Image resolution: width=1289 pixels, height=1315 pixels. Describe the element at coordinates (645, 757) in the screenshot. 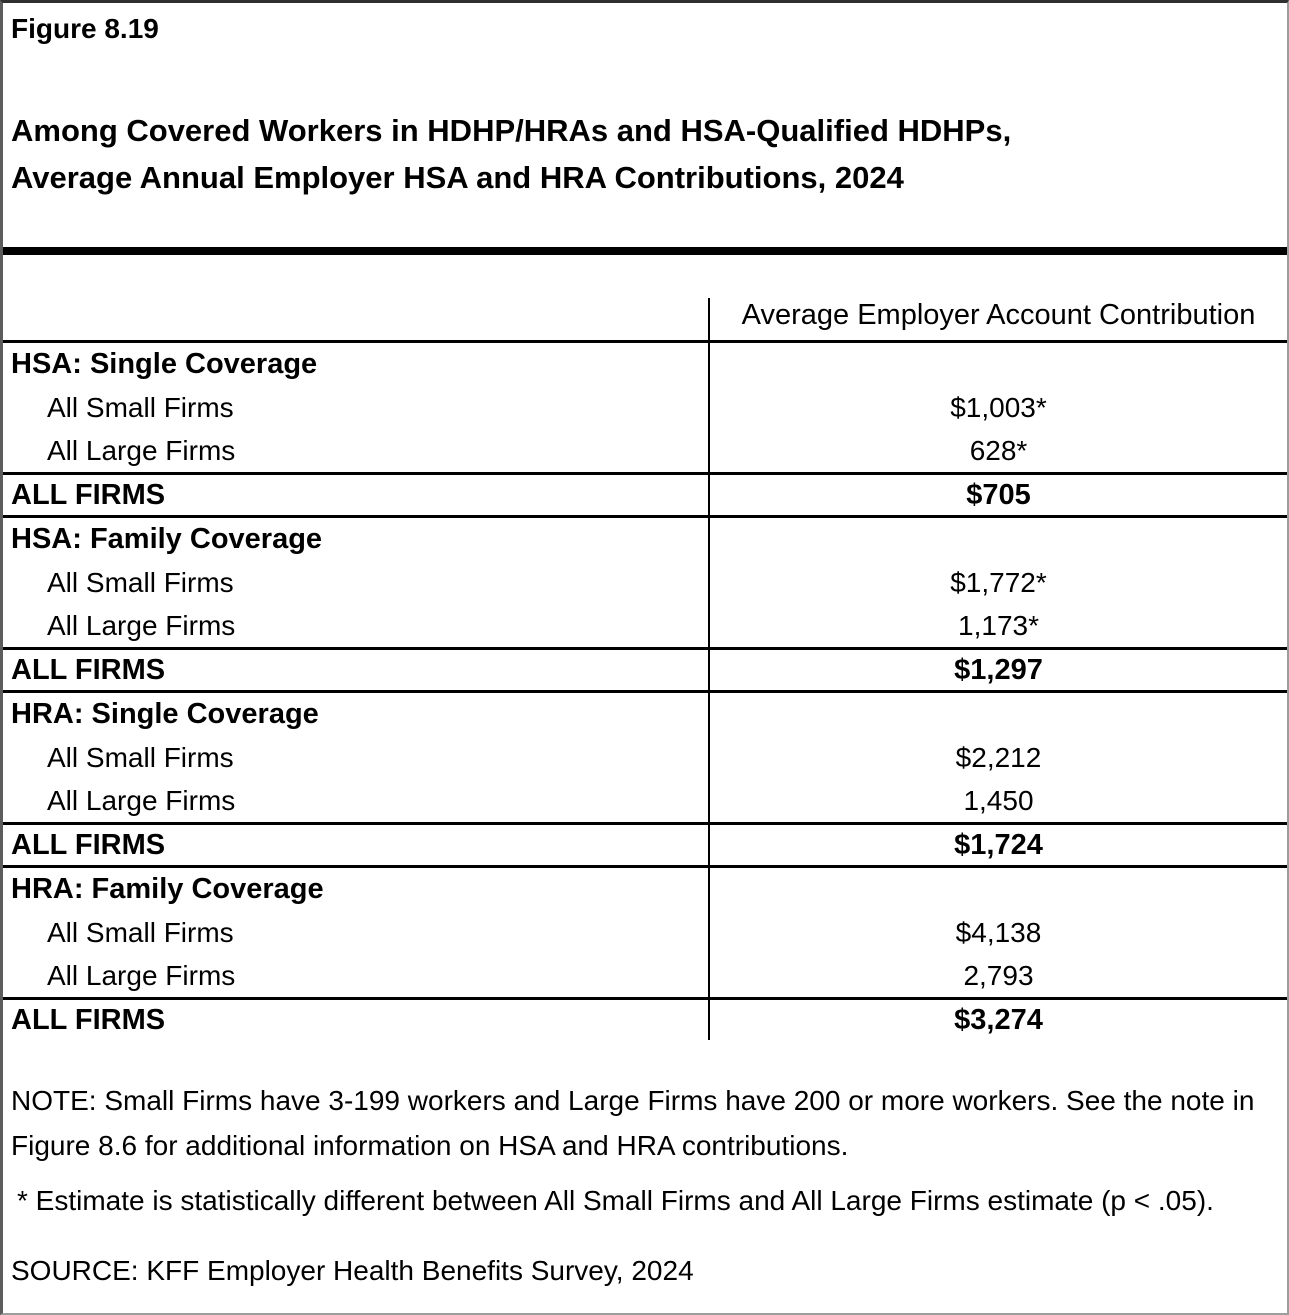

I see `table-row: All Small Firms $2,212` at that location.